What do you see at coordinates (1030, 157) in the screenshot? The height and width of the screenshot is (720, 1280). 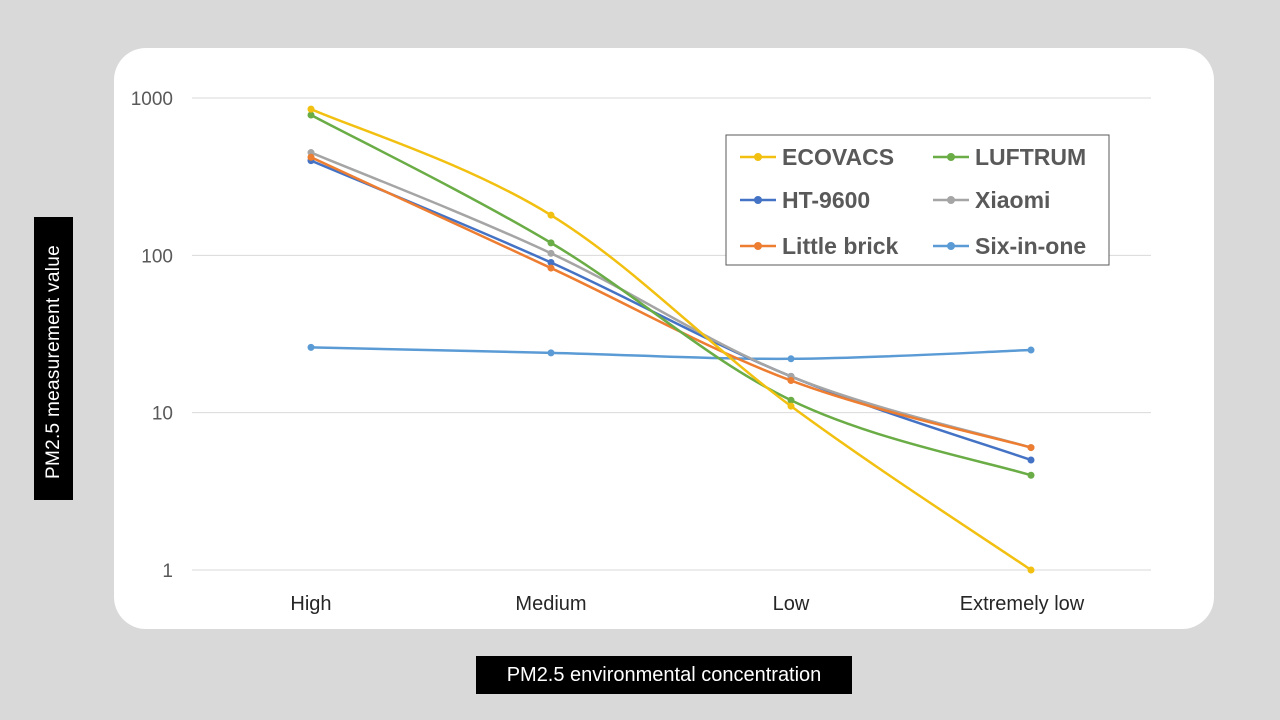 I see `legend-label: LUFTRUM` at bounding box center [1030, 157].